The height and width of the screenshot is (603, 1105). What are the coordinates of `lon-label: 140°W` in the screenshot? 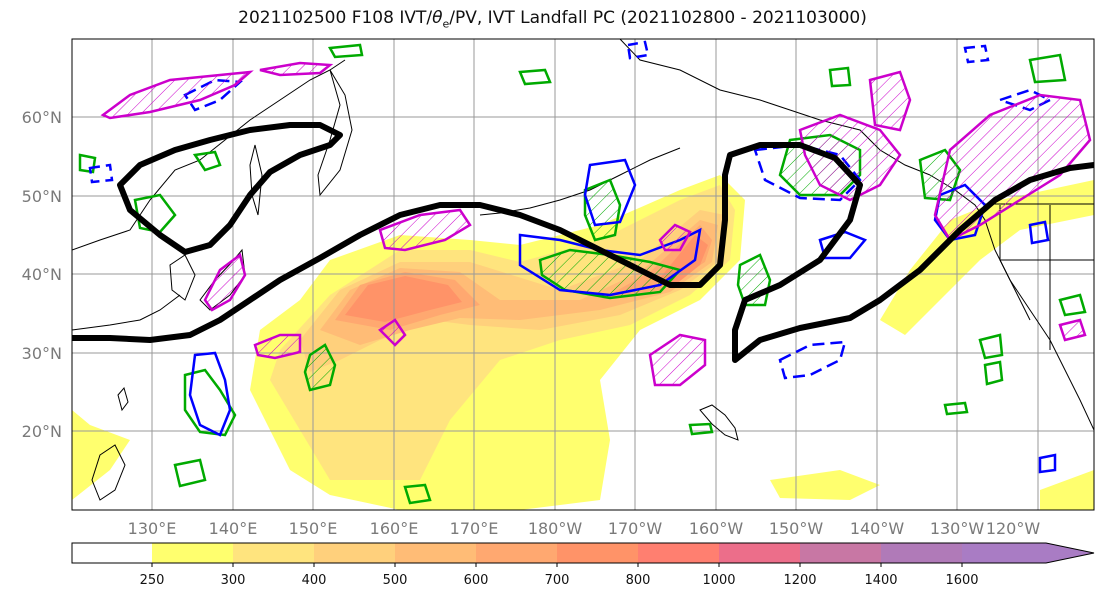 It's located at (877, 528).